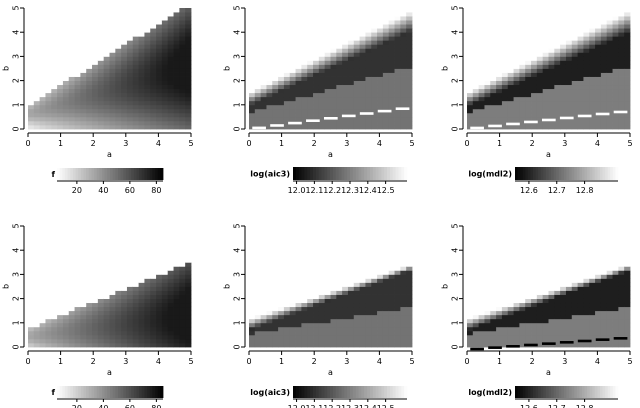  I want to click on colorbar-tick-label: 12.0, so click(297, 190).